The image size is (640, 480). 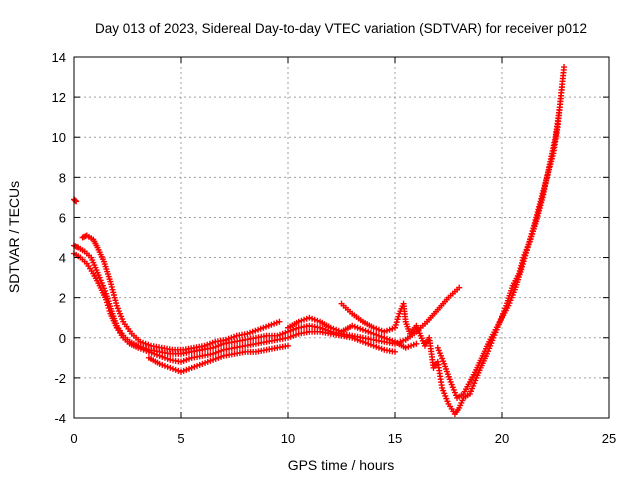 What do you see at coordinates (341, 465) in the screenshot?
I see `x-axis-label: GPS time / hours` at bounding box center [341, 465].